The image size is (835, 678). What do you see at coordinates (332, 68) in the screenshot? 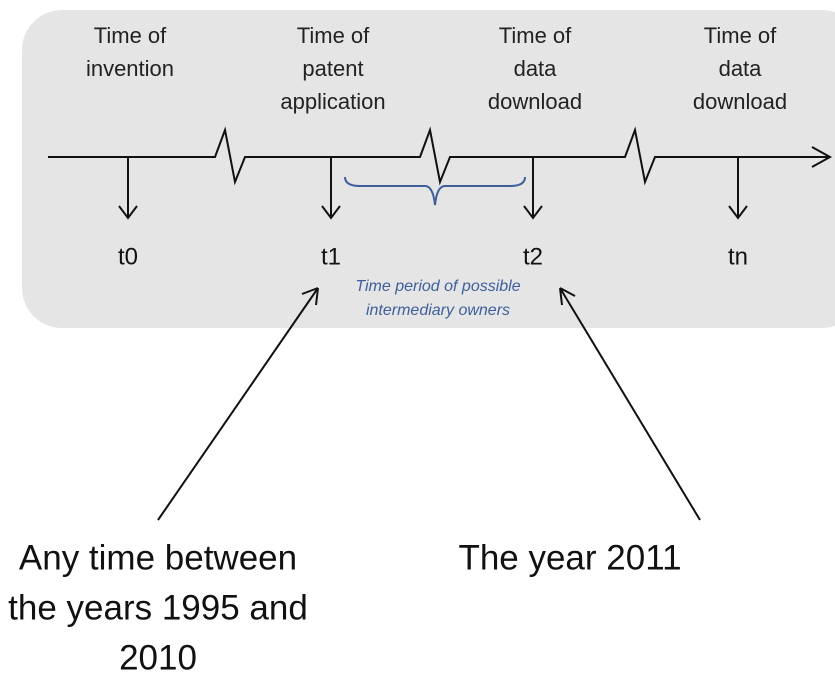
I see `column-heading: patent` at bounding box center [332, 68].